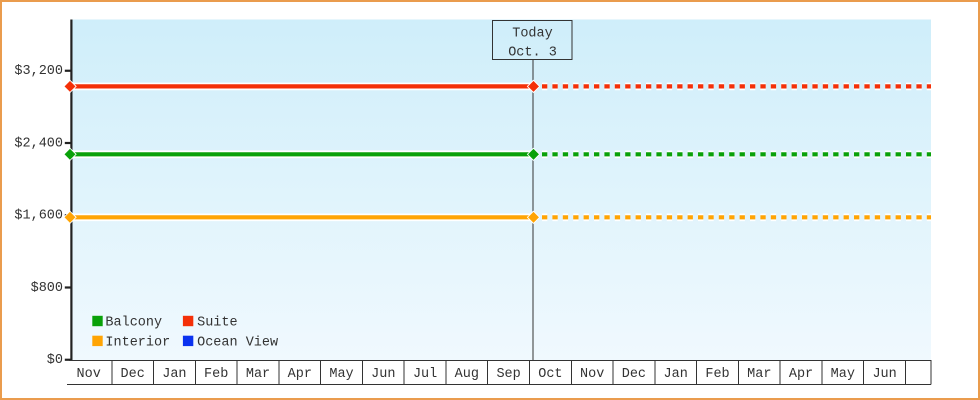  Describe the element at coordinates (55, 360) in the screenshot. I see `svg-text: $0` at that location.